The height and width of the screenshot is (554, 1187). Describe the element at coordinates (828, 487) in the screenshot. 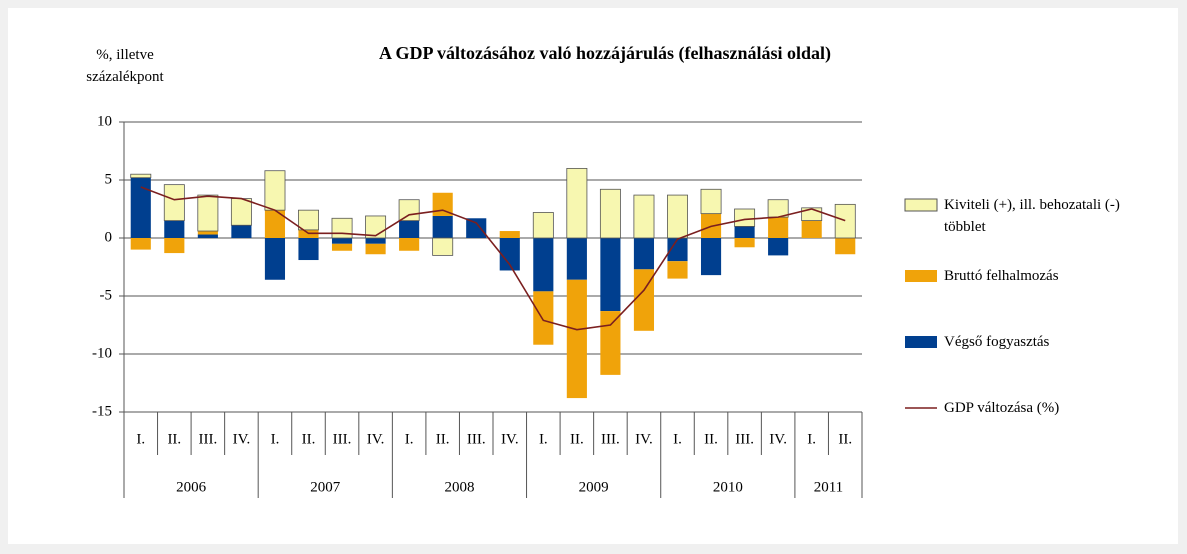

I see `year-label: 2011` at that location.